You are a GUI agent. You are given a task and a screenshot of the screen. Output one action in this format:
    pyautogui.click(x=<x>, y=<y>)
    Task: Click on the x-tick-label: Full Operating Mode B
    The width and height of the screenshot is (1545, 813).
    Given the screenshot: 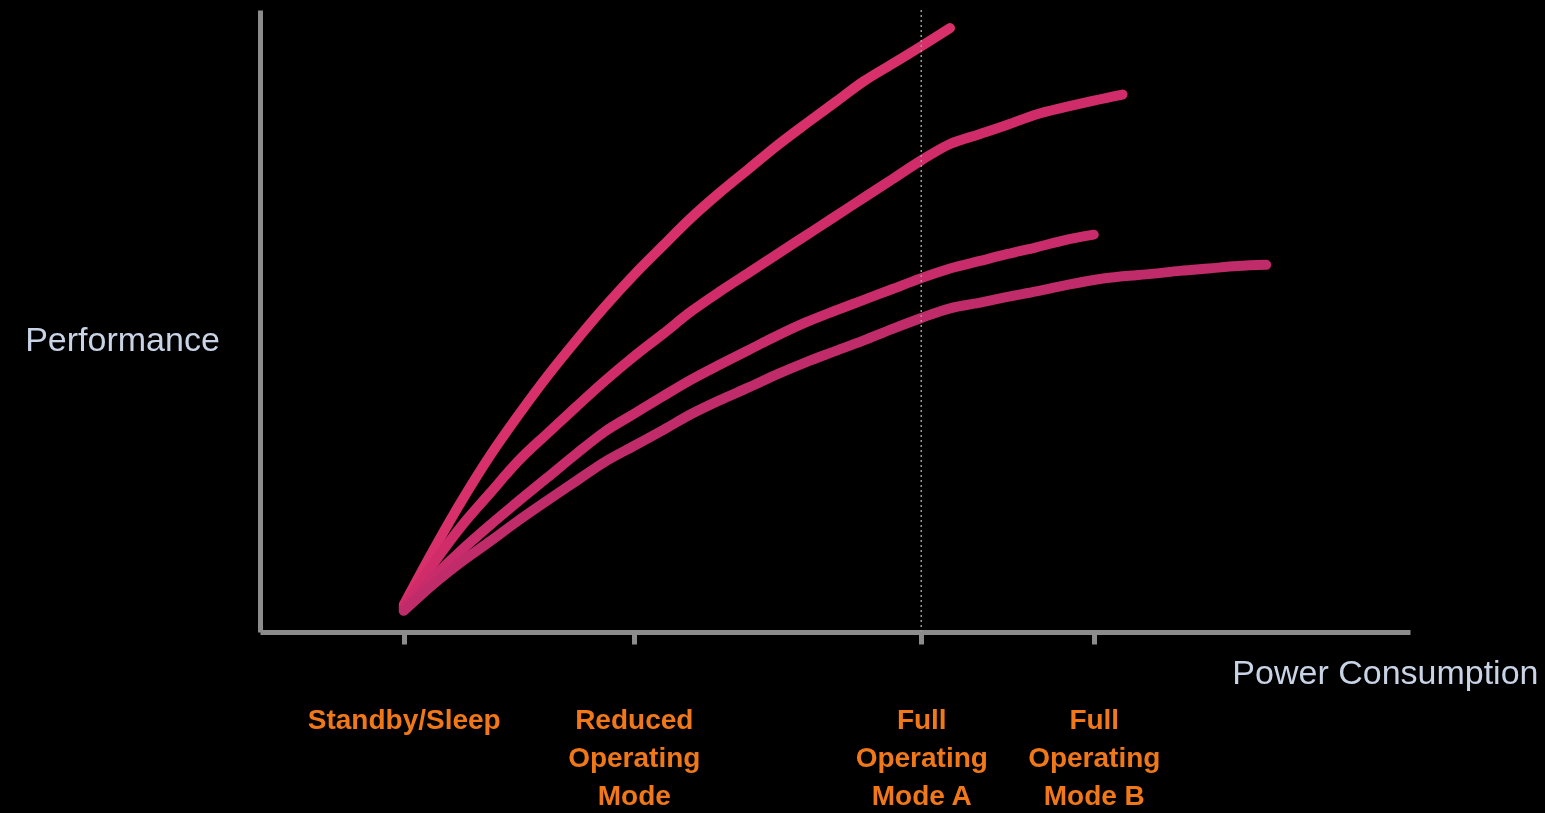 What is the action you would take?
    pyautogui.click(x=1094, y=757)
    